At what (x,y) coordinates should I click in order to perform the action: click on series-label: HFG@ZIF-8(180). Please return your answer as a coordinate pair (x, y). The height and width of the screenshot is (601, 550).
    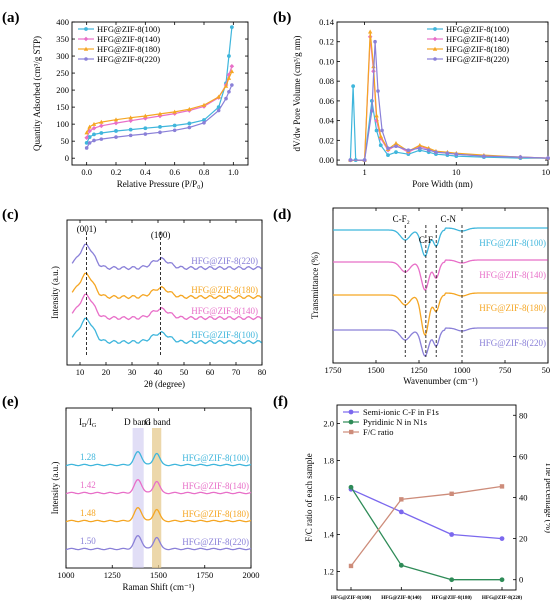
    Looking at the image, I should click on (224, 290).